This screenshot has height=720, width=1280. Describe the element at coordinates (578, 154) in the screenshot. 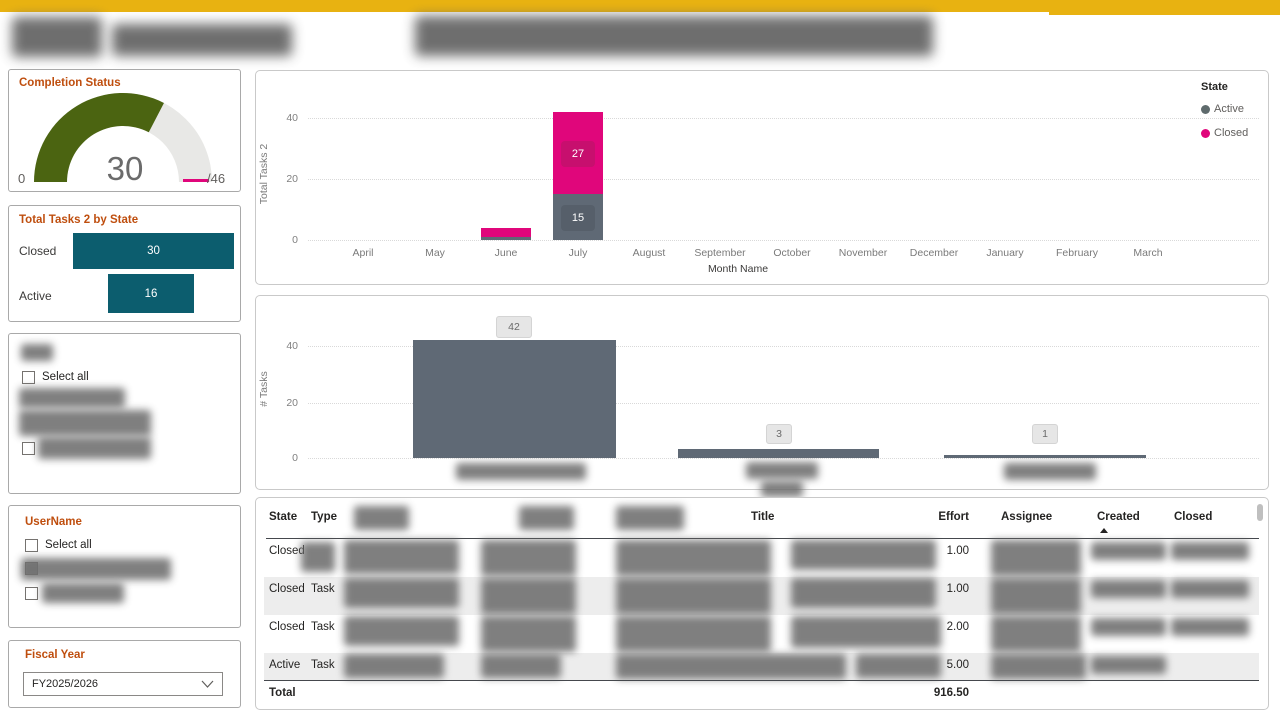

I see `bar-label-closed: 27` at that location.